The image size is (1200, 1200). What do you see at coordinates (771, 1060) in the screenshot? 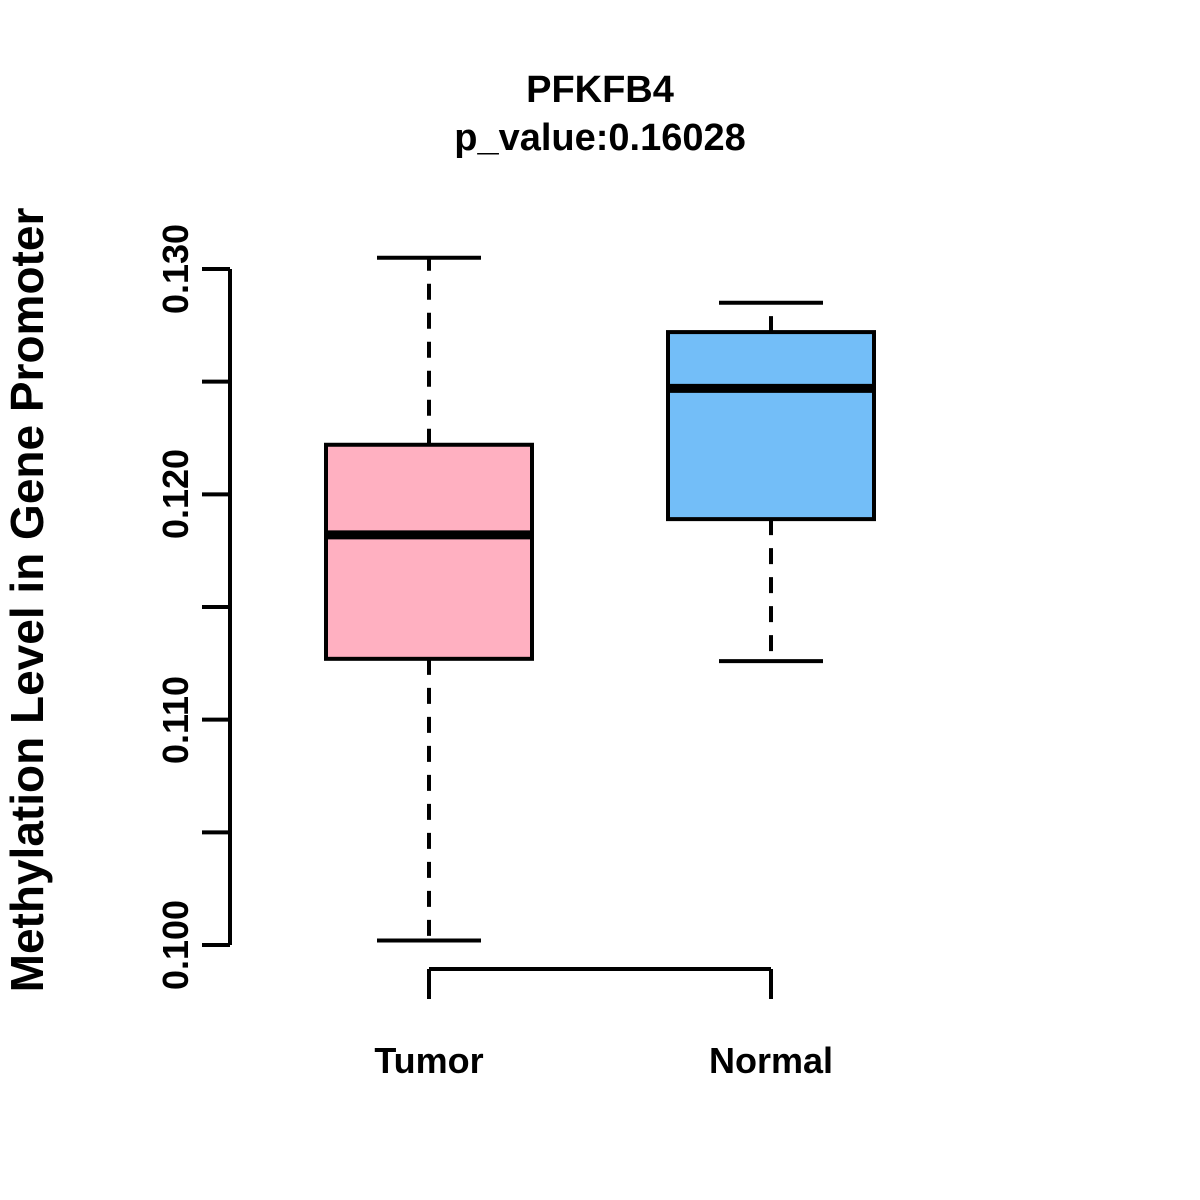
I see `x-category-label-normal: Normal` at bounding box center [771, 1060].